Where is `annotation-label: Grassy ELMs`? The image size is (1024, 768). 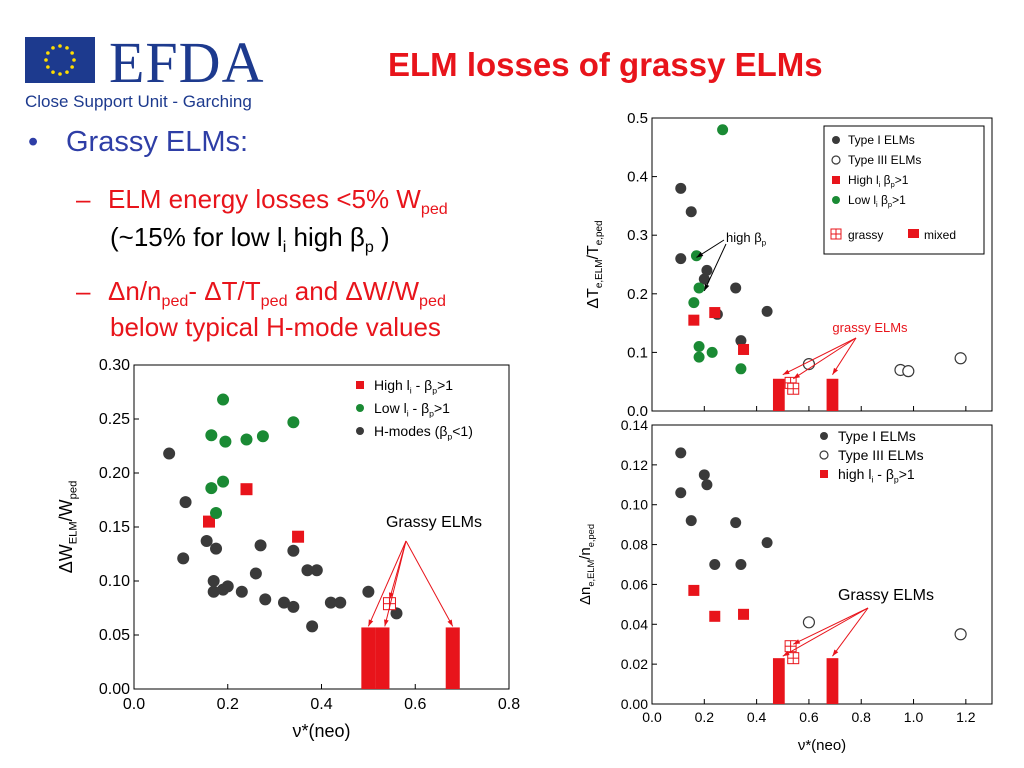
annotation-label: Grassy ELMs is located at coordinates (886, 595).